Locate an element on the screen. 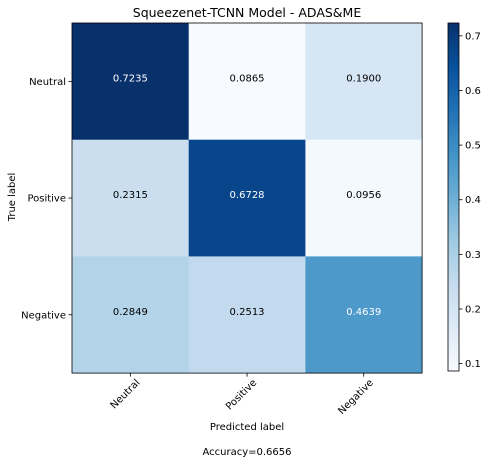 This screenshot has width=495, height=461. x-axis-label: Predicted label is located at coordinates (247, 427).